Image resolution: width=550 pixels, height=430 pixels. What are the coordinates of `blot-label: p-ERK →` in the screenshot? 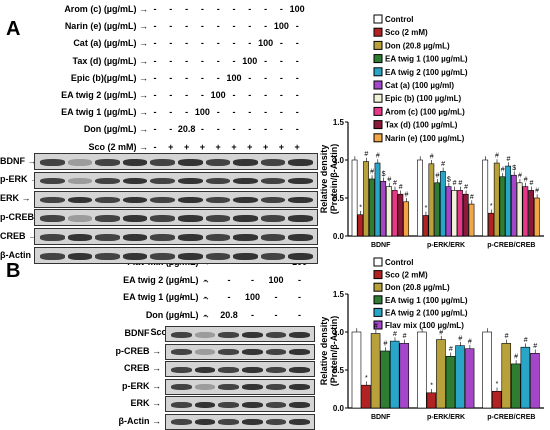 It's located at (19, 179).